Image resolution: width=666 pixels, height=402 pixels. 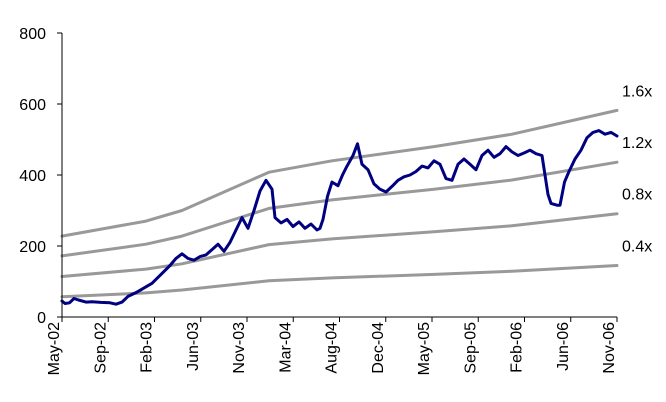 I want to click on x-tick-label: Nov-06, so click(x=609, y=348).